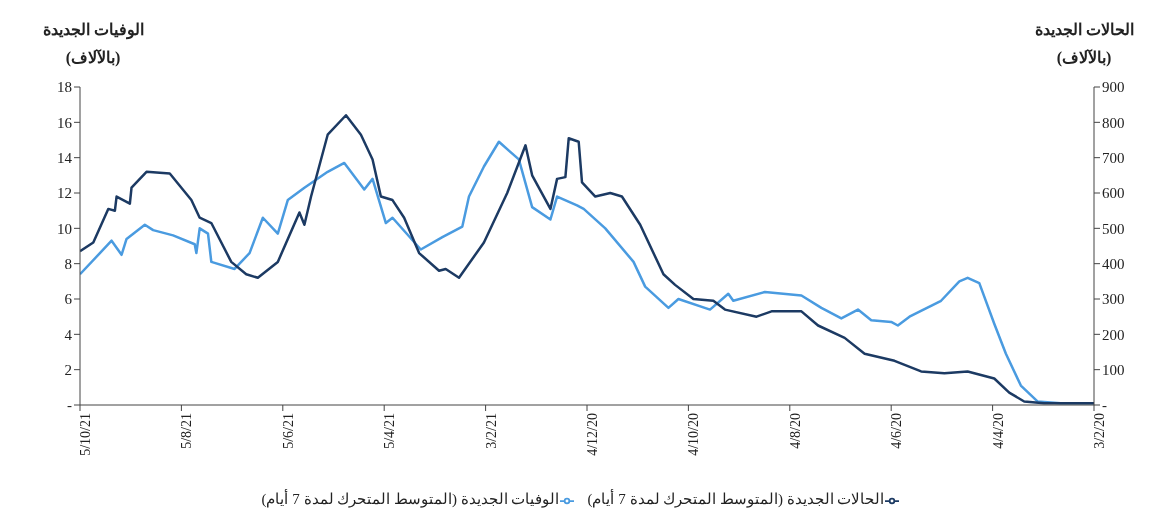 This screenshot has height=520, width=1167. I want to click on y-tick-label: 2, so click(68, 369).